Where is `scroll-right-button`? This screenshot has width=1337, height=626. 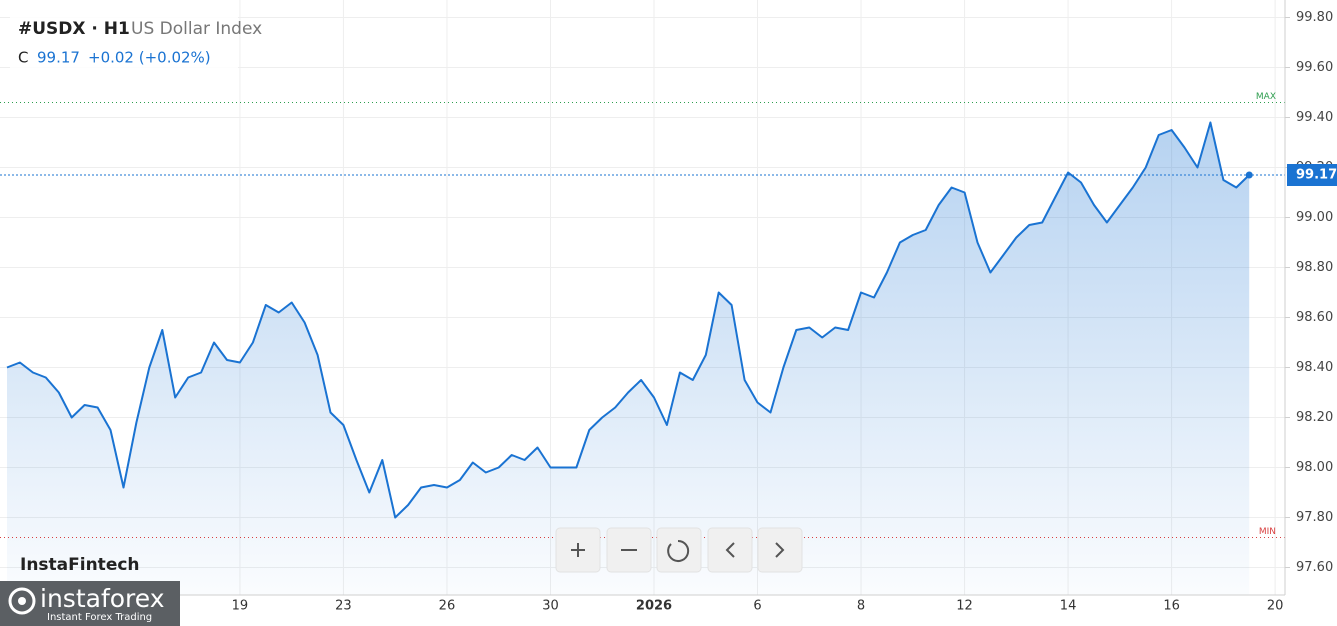 scroll-right-button is located at coordinates (780, 550).